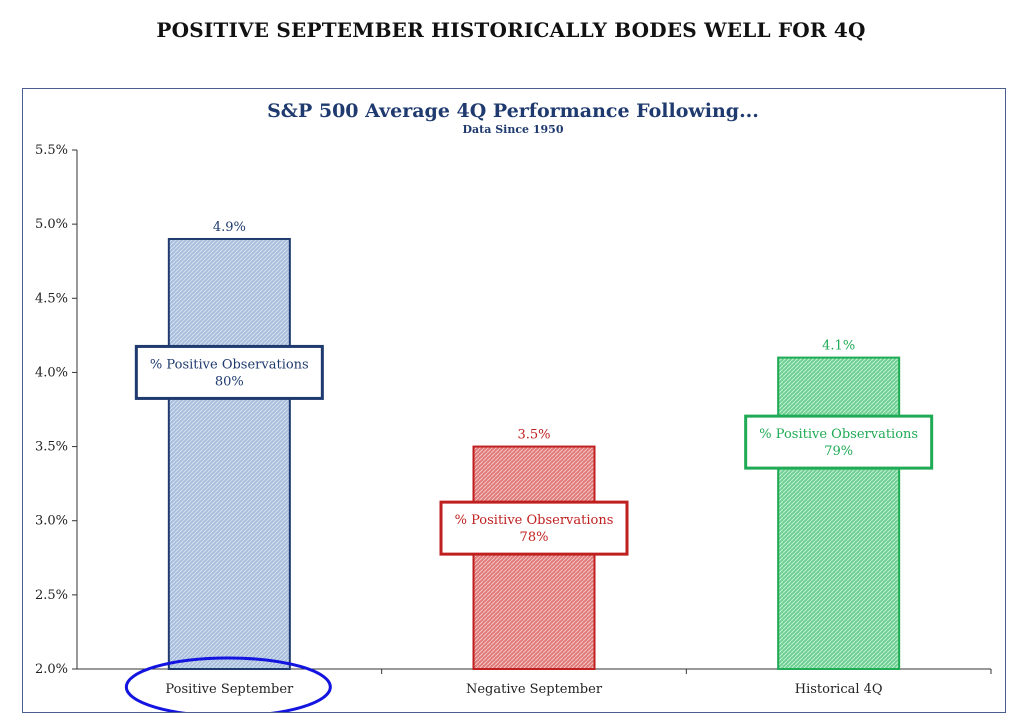 The width and height of the screenshot is (1022, 723). Describe the element at coordinates (51, 298) in the screenshot. I see `y-tick-label: 4.5%` at that location.